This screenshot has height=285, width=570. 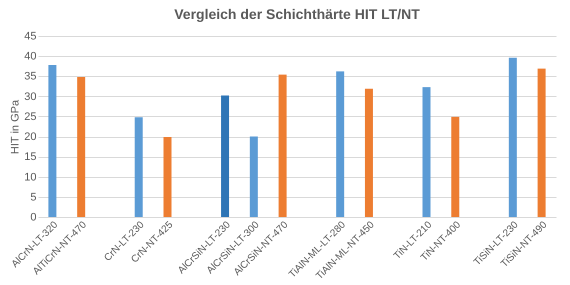 What do you see at coordinates (30, 36) in the screenshot?
I see `y-tick-label: 45` at bounding box center [30, 36].